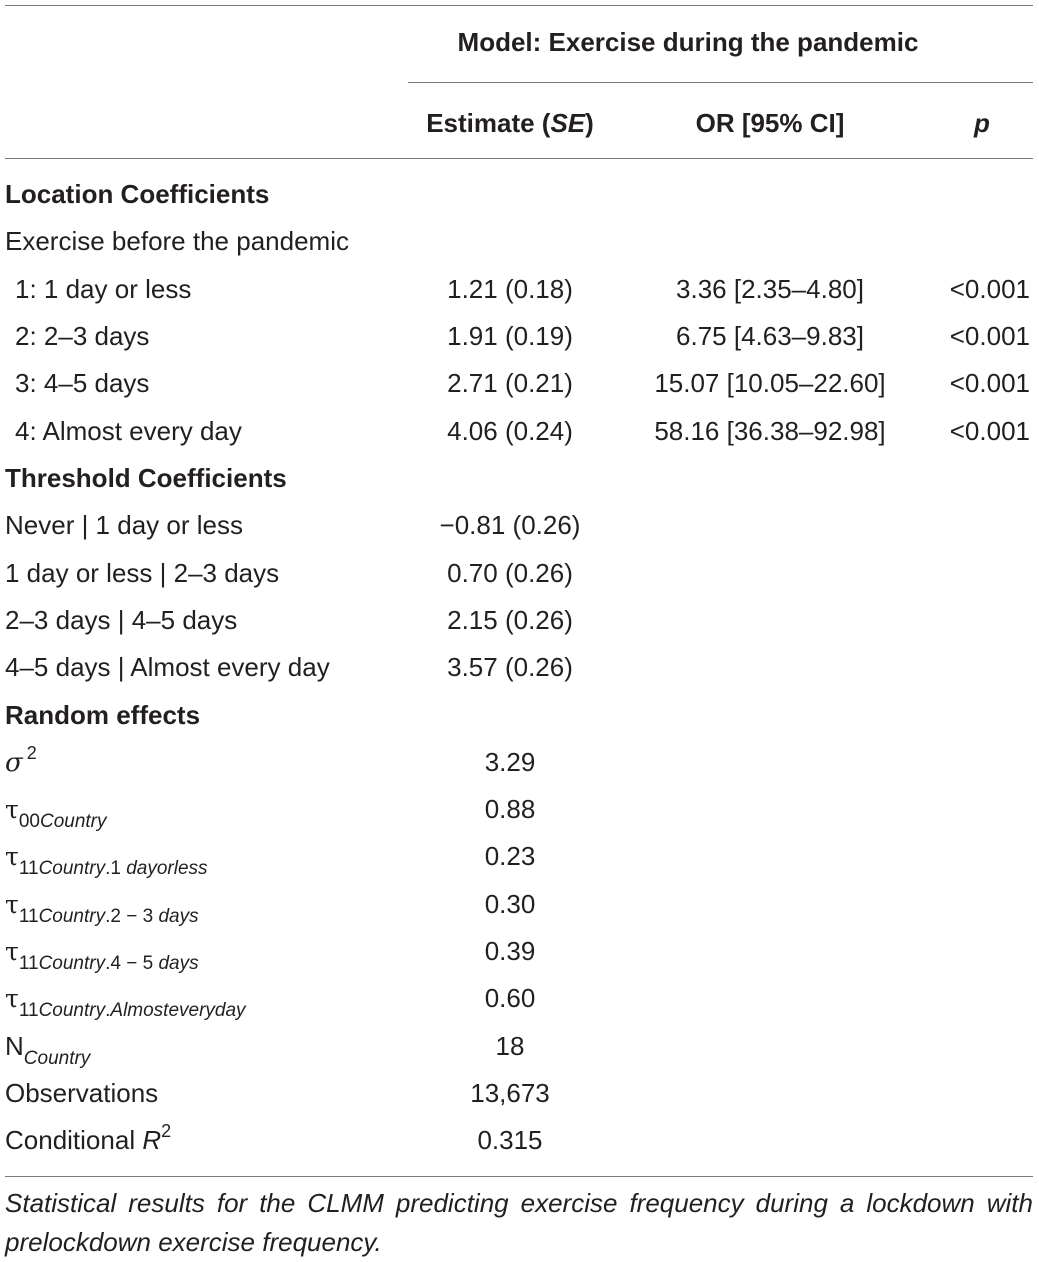  I want to click on tau11-sub-sep: ., so click(108, 1010).